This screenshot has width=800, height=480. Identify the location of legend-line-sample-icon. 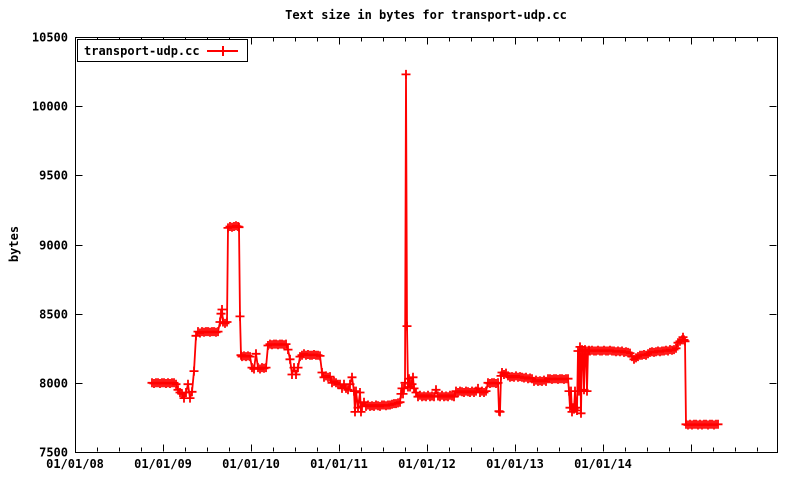
(222, 50).